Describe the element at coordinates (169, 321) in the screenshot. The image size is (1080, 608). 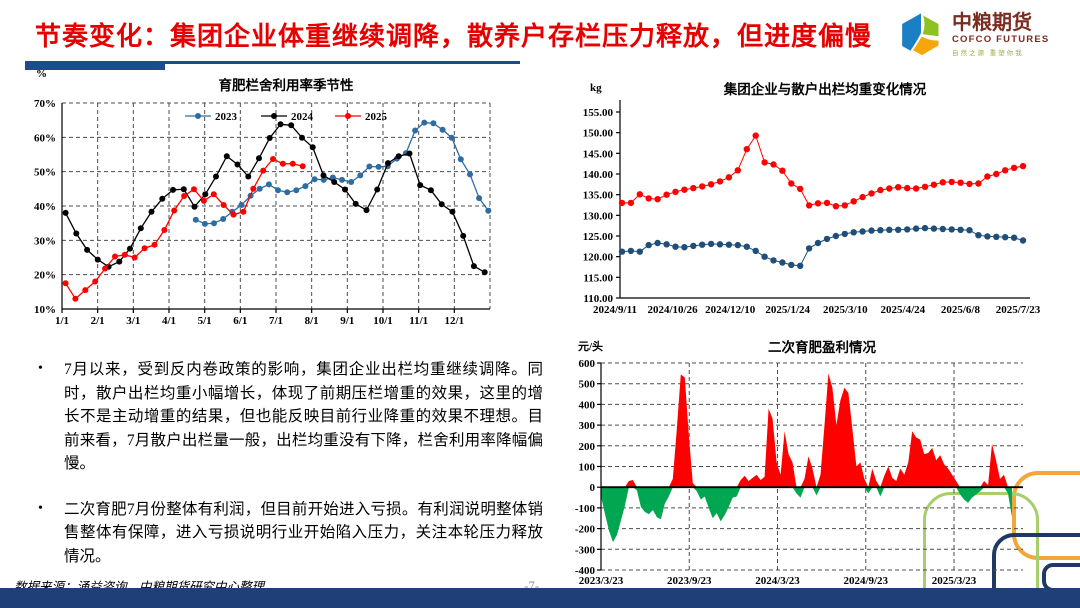
I see `svg-text: 4/1` at that location.